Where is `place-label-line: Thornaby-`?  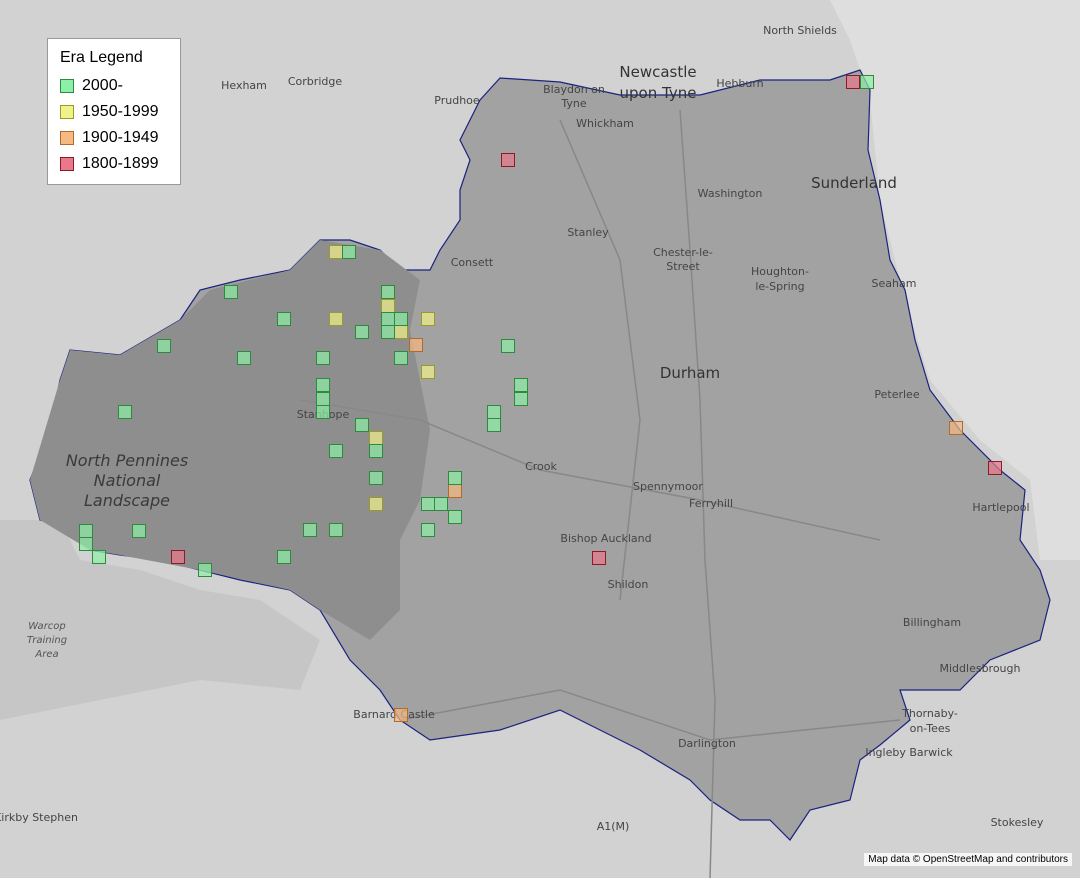
place-label-line: Thornaby- is located at coordinates (929, 713).